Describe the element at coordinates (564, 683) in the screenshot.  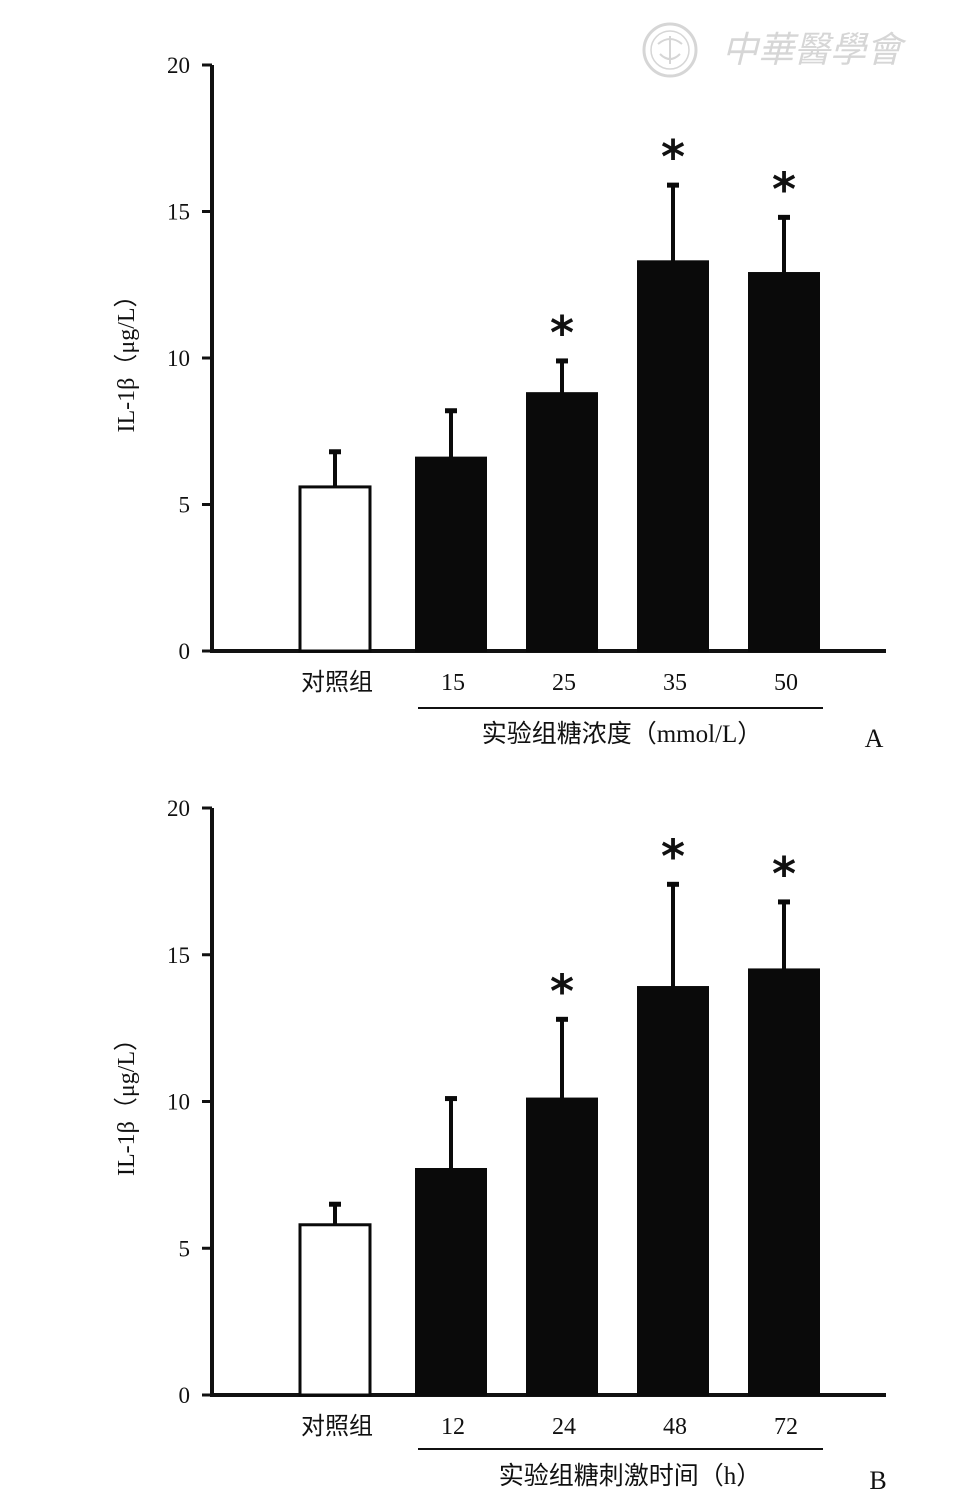
I see `category-label: 25` at that location.